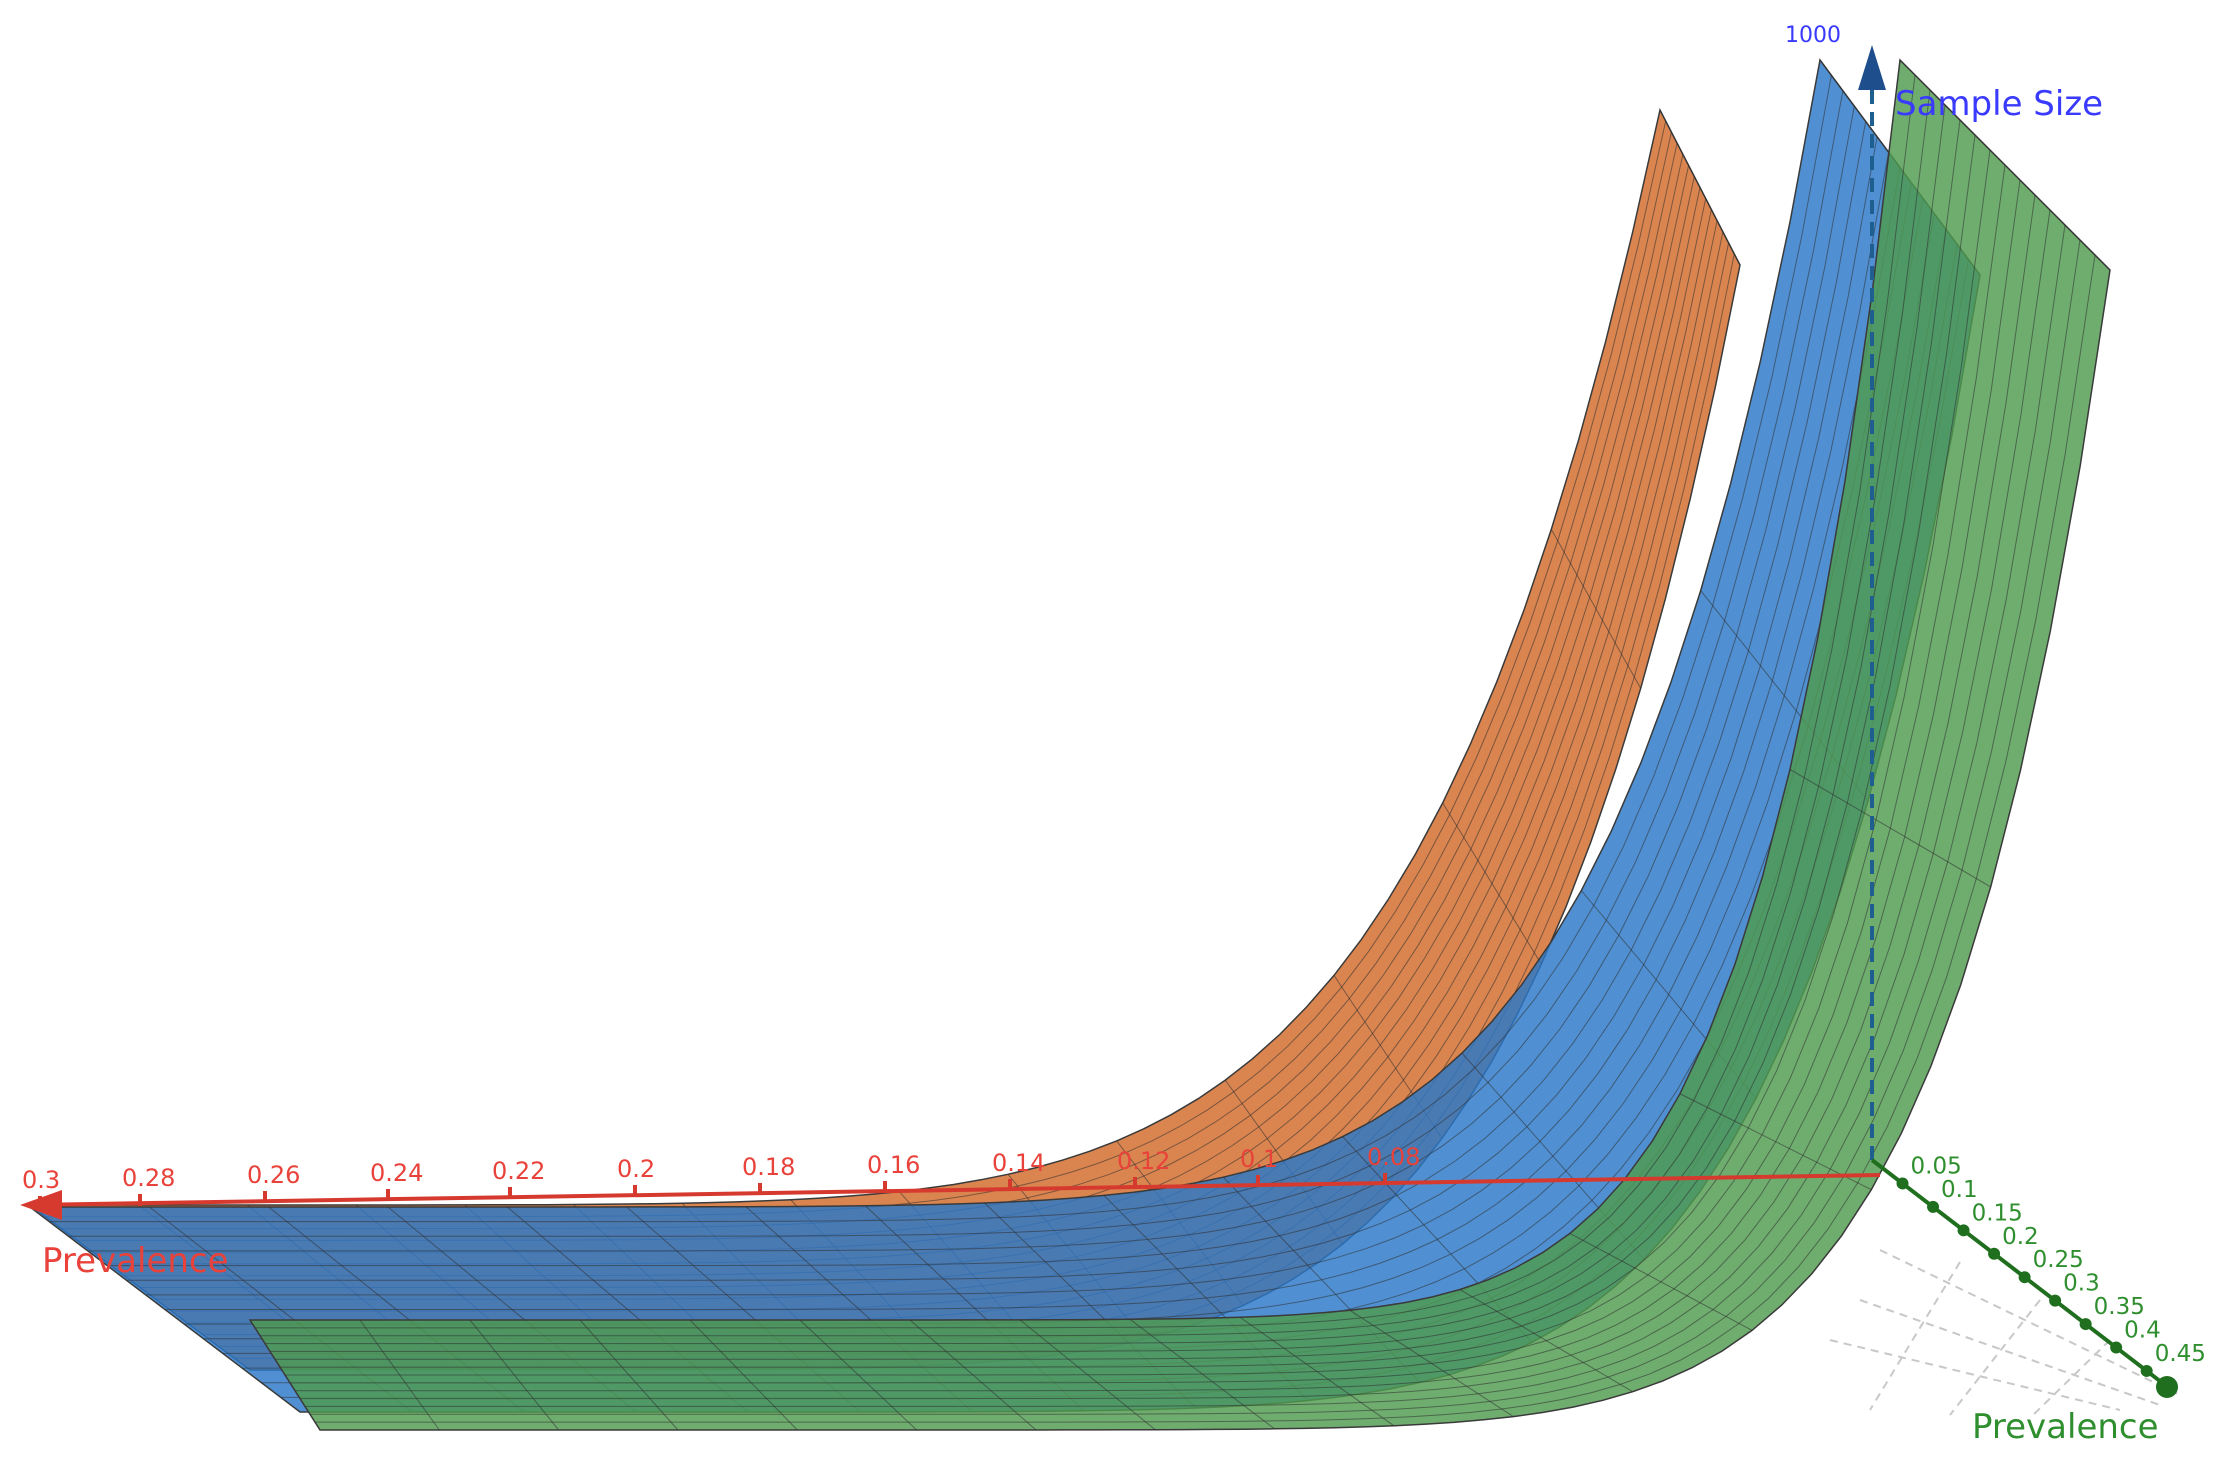  I want to click on y-axis-line, so click(2018, 1272).